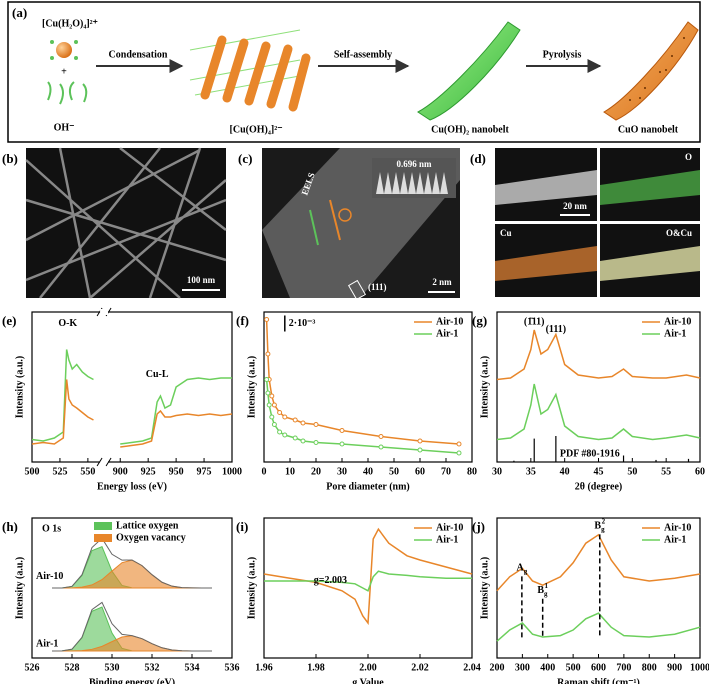 This screenshot has width=709, height=684. I want to click on step: Pyrolysis, so click(562, 54).